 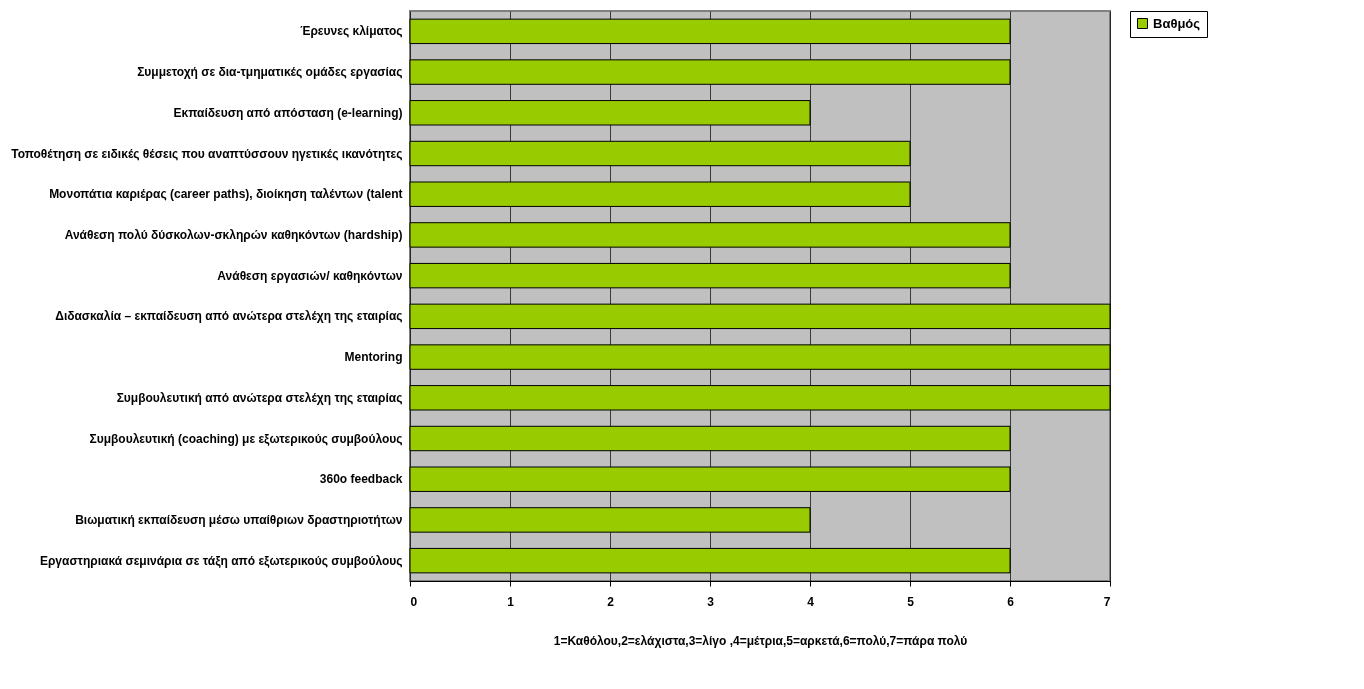 What do you see at coordinates (310, 275) in the screenshot?
I see `y-tick-label: Ανάθεση εργασιών/ καθηκόντων` at bounding box center [310, 275].